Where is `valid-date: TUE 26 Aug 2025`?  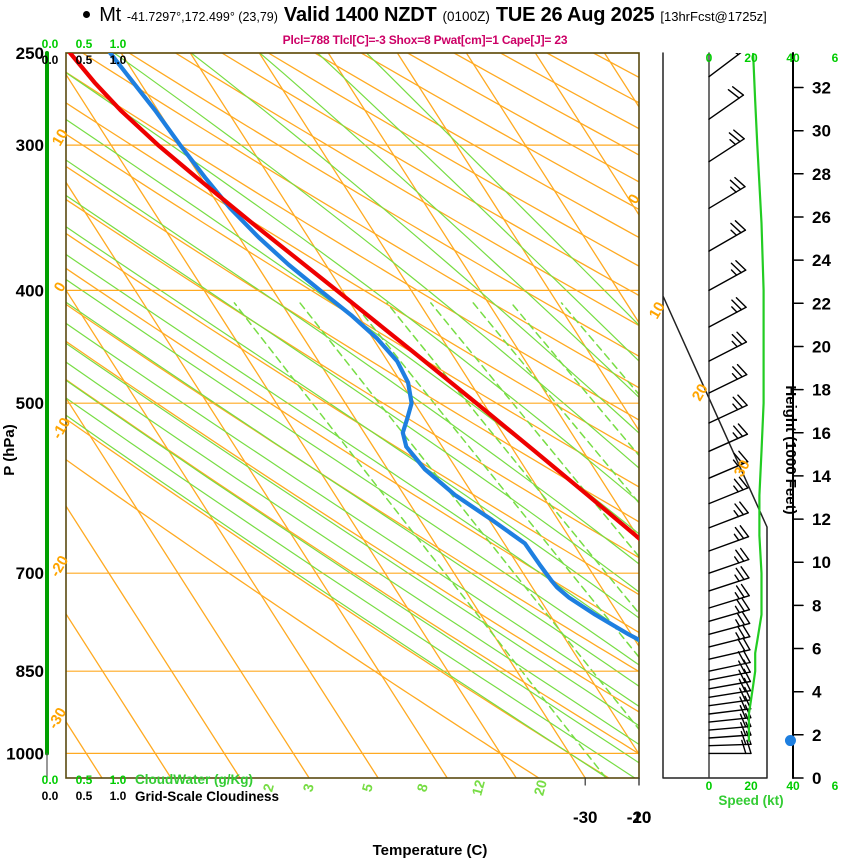
valid-date: TUE 26 Aug 2025 is located at coordinates (575, 15).